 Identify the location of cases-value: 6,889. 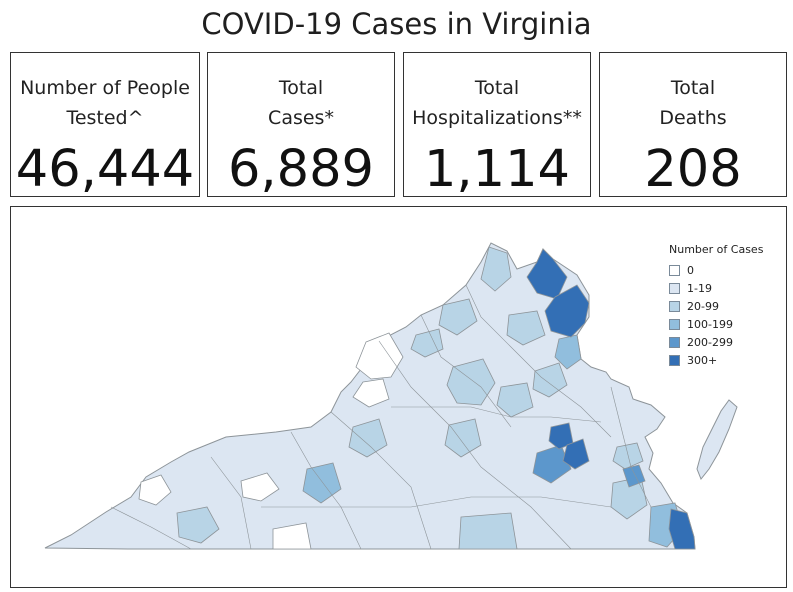
(300, 169).